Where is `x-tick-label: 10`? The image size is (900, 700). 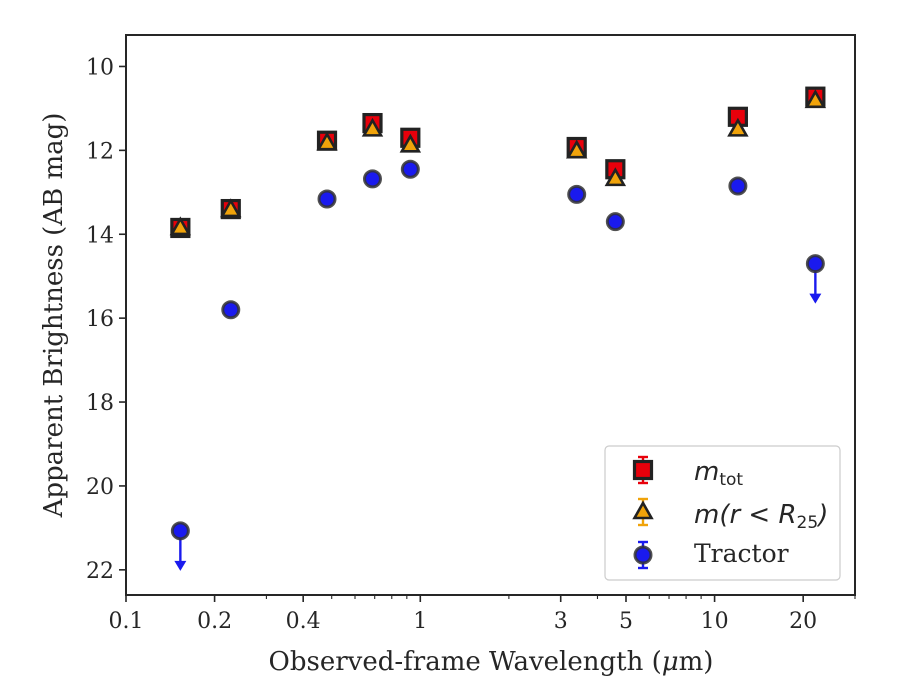
x-tick-label: 10 is located at coordinates (715, 621).